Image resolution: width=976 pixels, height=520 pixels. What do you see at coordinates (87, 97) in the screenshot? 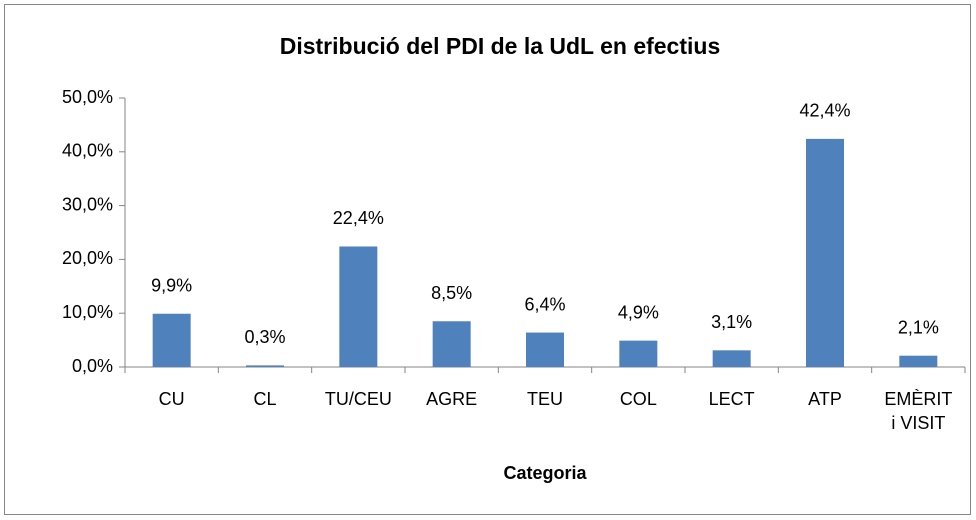
I see `y-tick-label: 50,0%` at bounding box center [87, 97].